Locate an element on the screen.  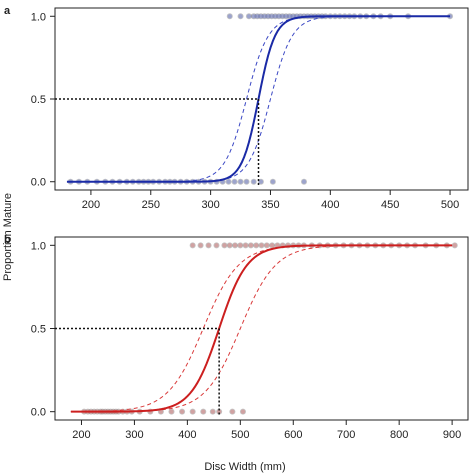
y-tick-label: 1.0 is located at coordinates (38, 17).